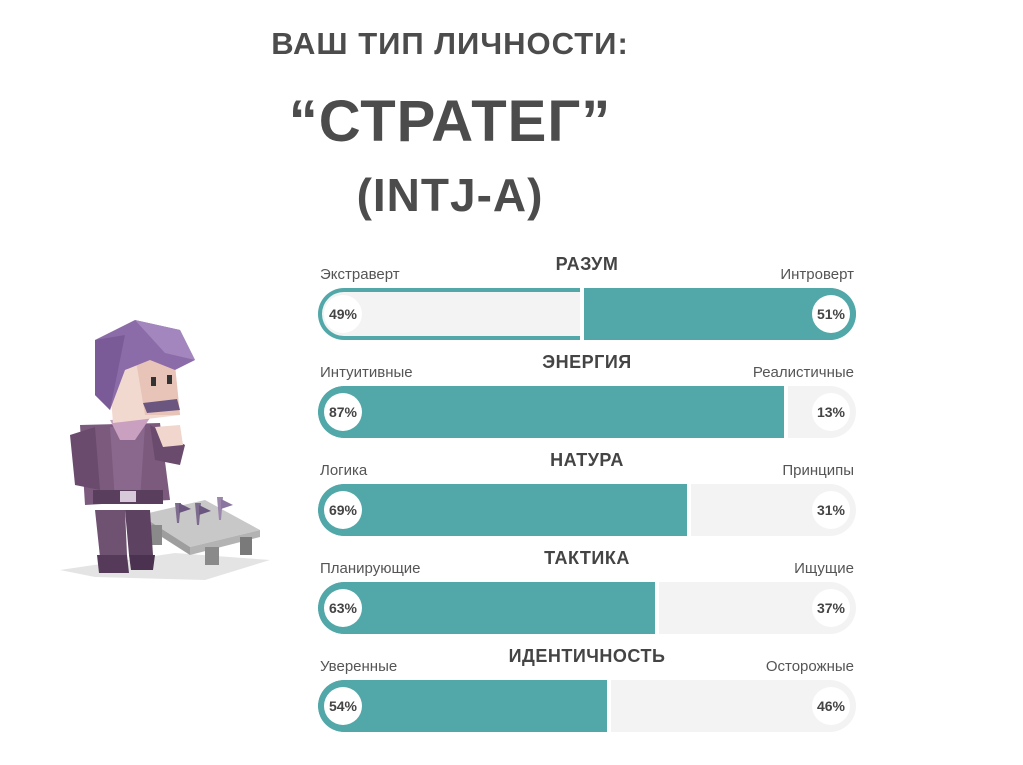  What do you see at coordinates (831, 608) in the screenshot?
I see `scale-right-percent: 37%` at bounding box center [831, 608].